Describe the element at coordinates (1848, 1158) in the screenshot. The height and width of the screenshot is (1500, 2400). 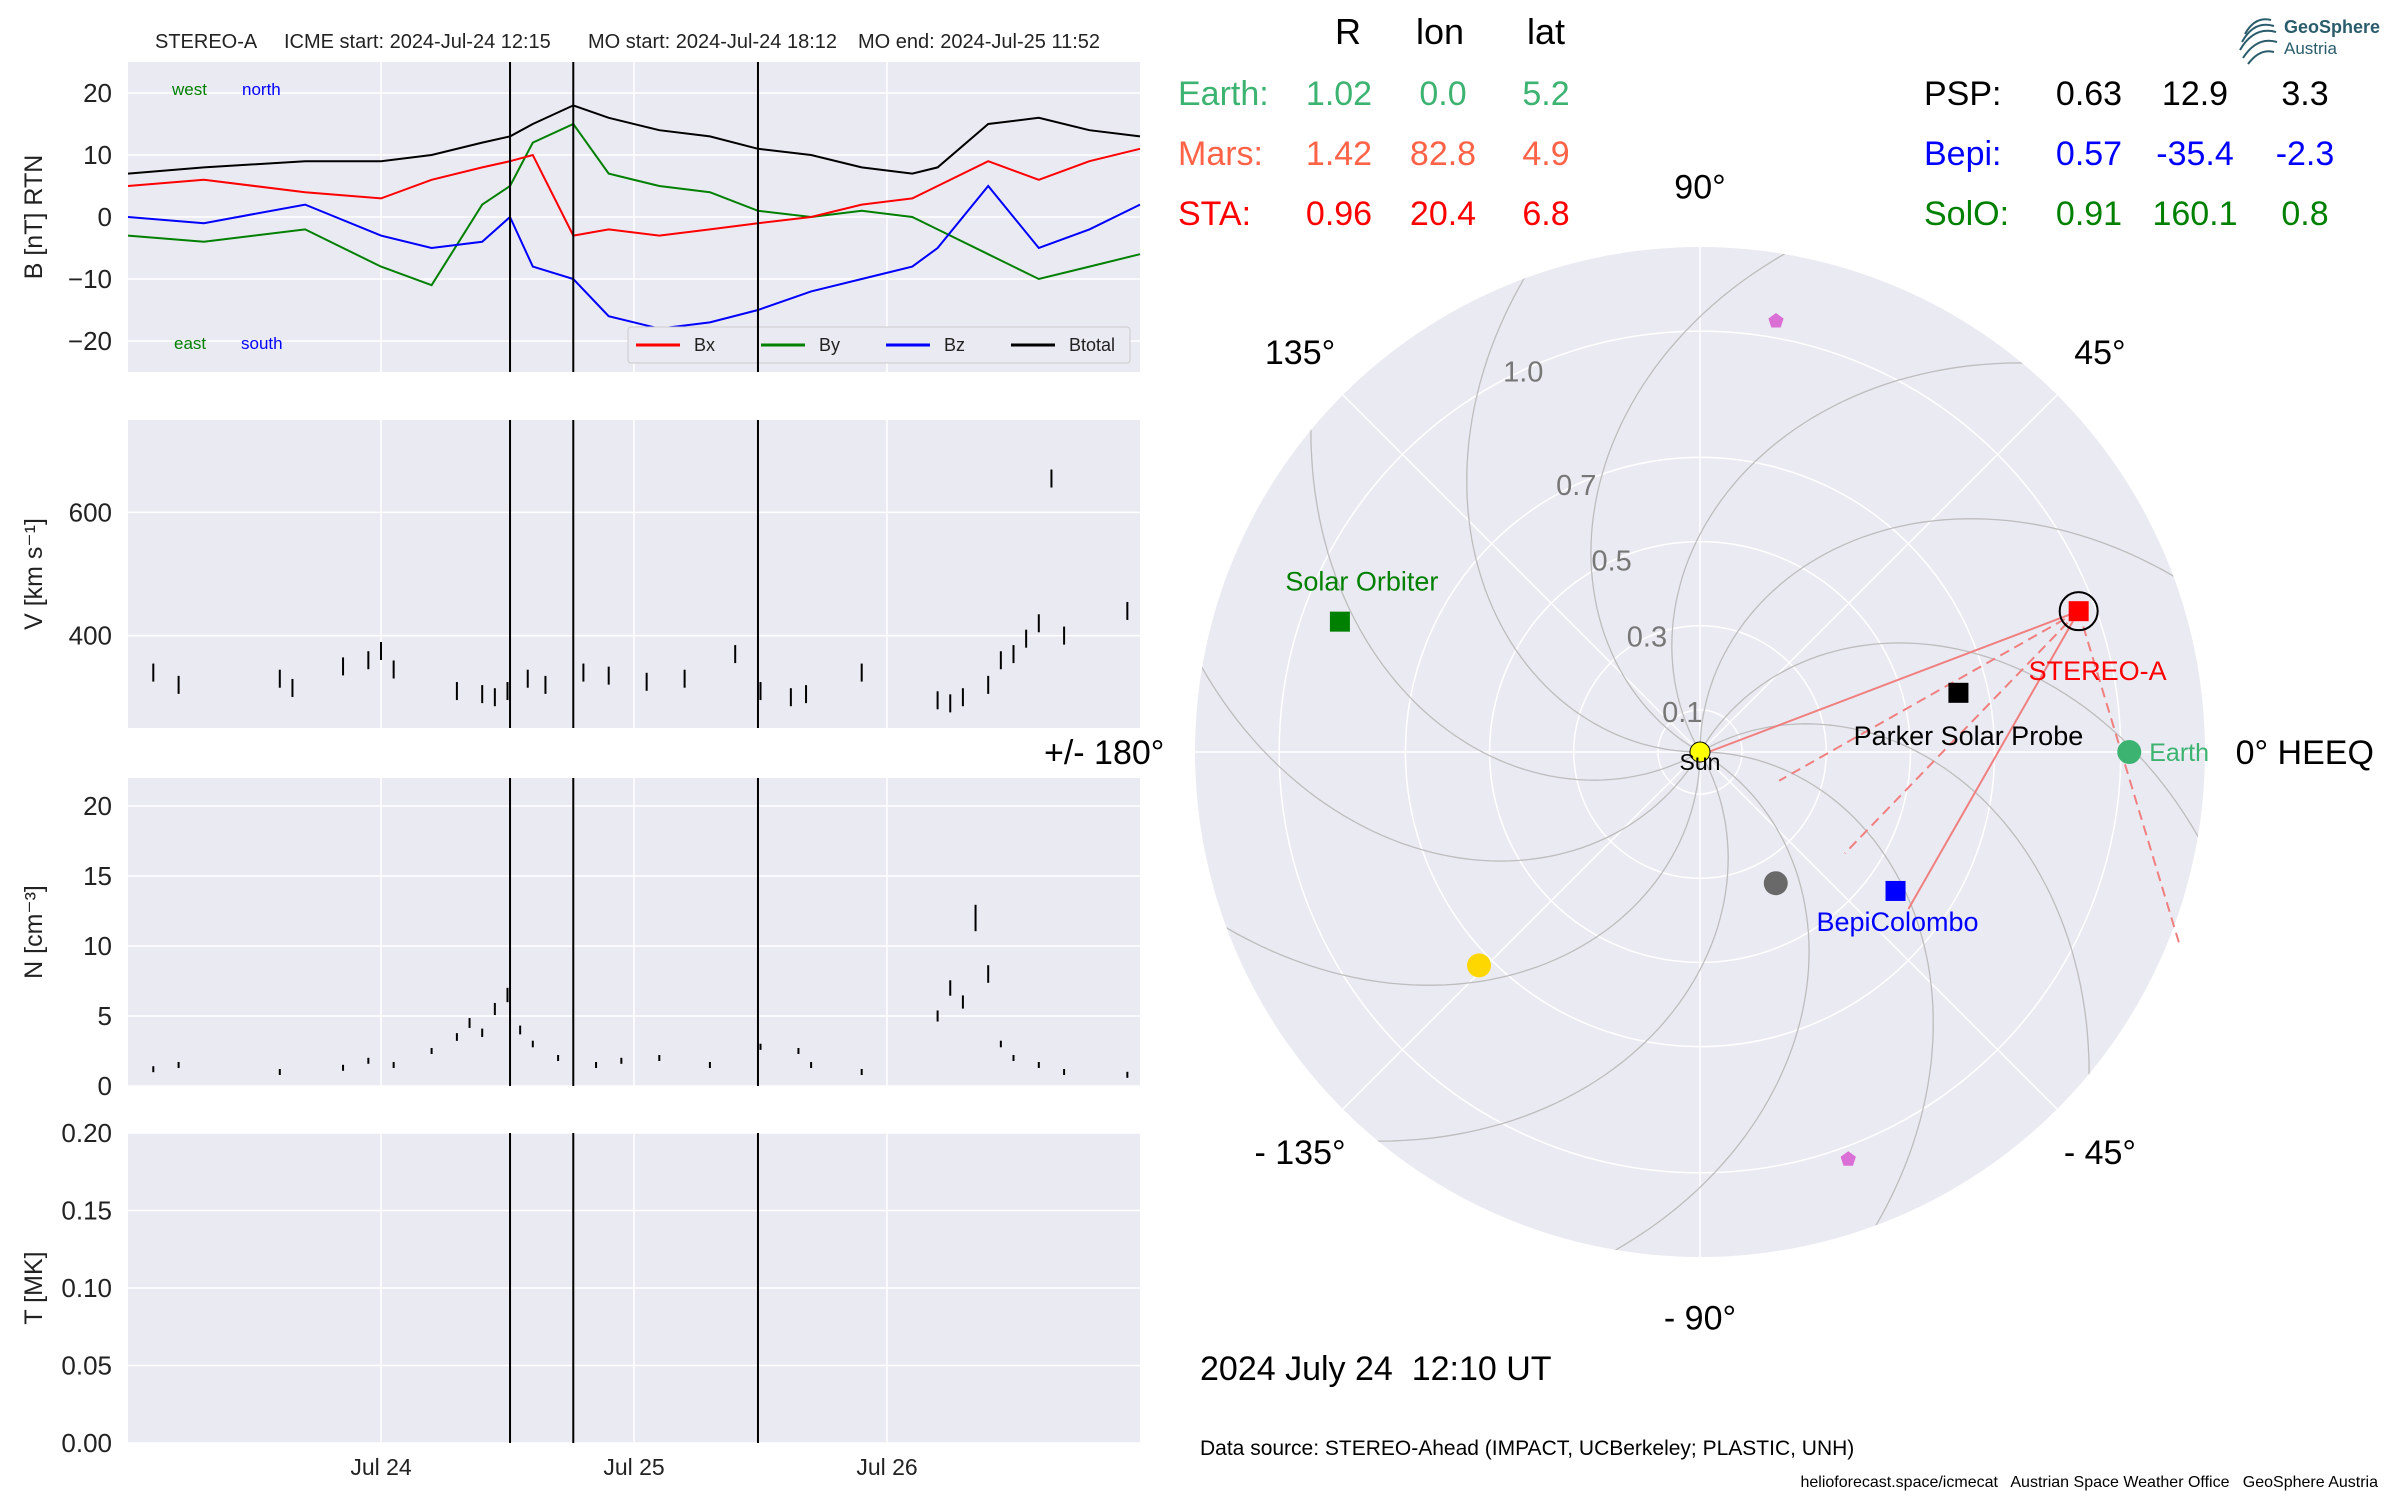
I see `object-2-marker` at that location.